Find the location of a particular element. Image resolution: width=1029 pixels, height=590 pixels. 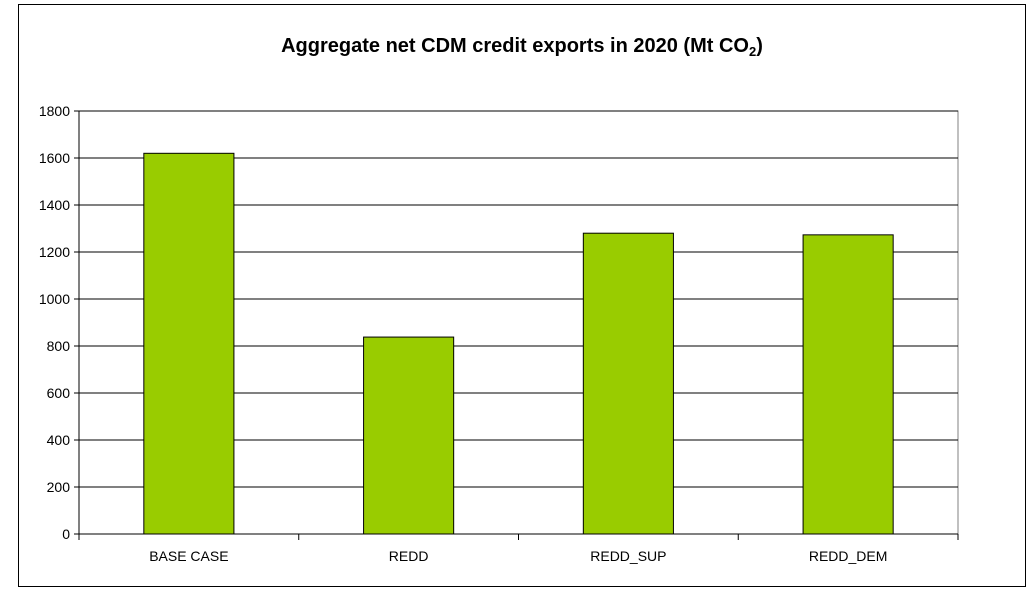

x-tick-label: REDD_DEM is located at coordinates (848, 556).